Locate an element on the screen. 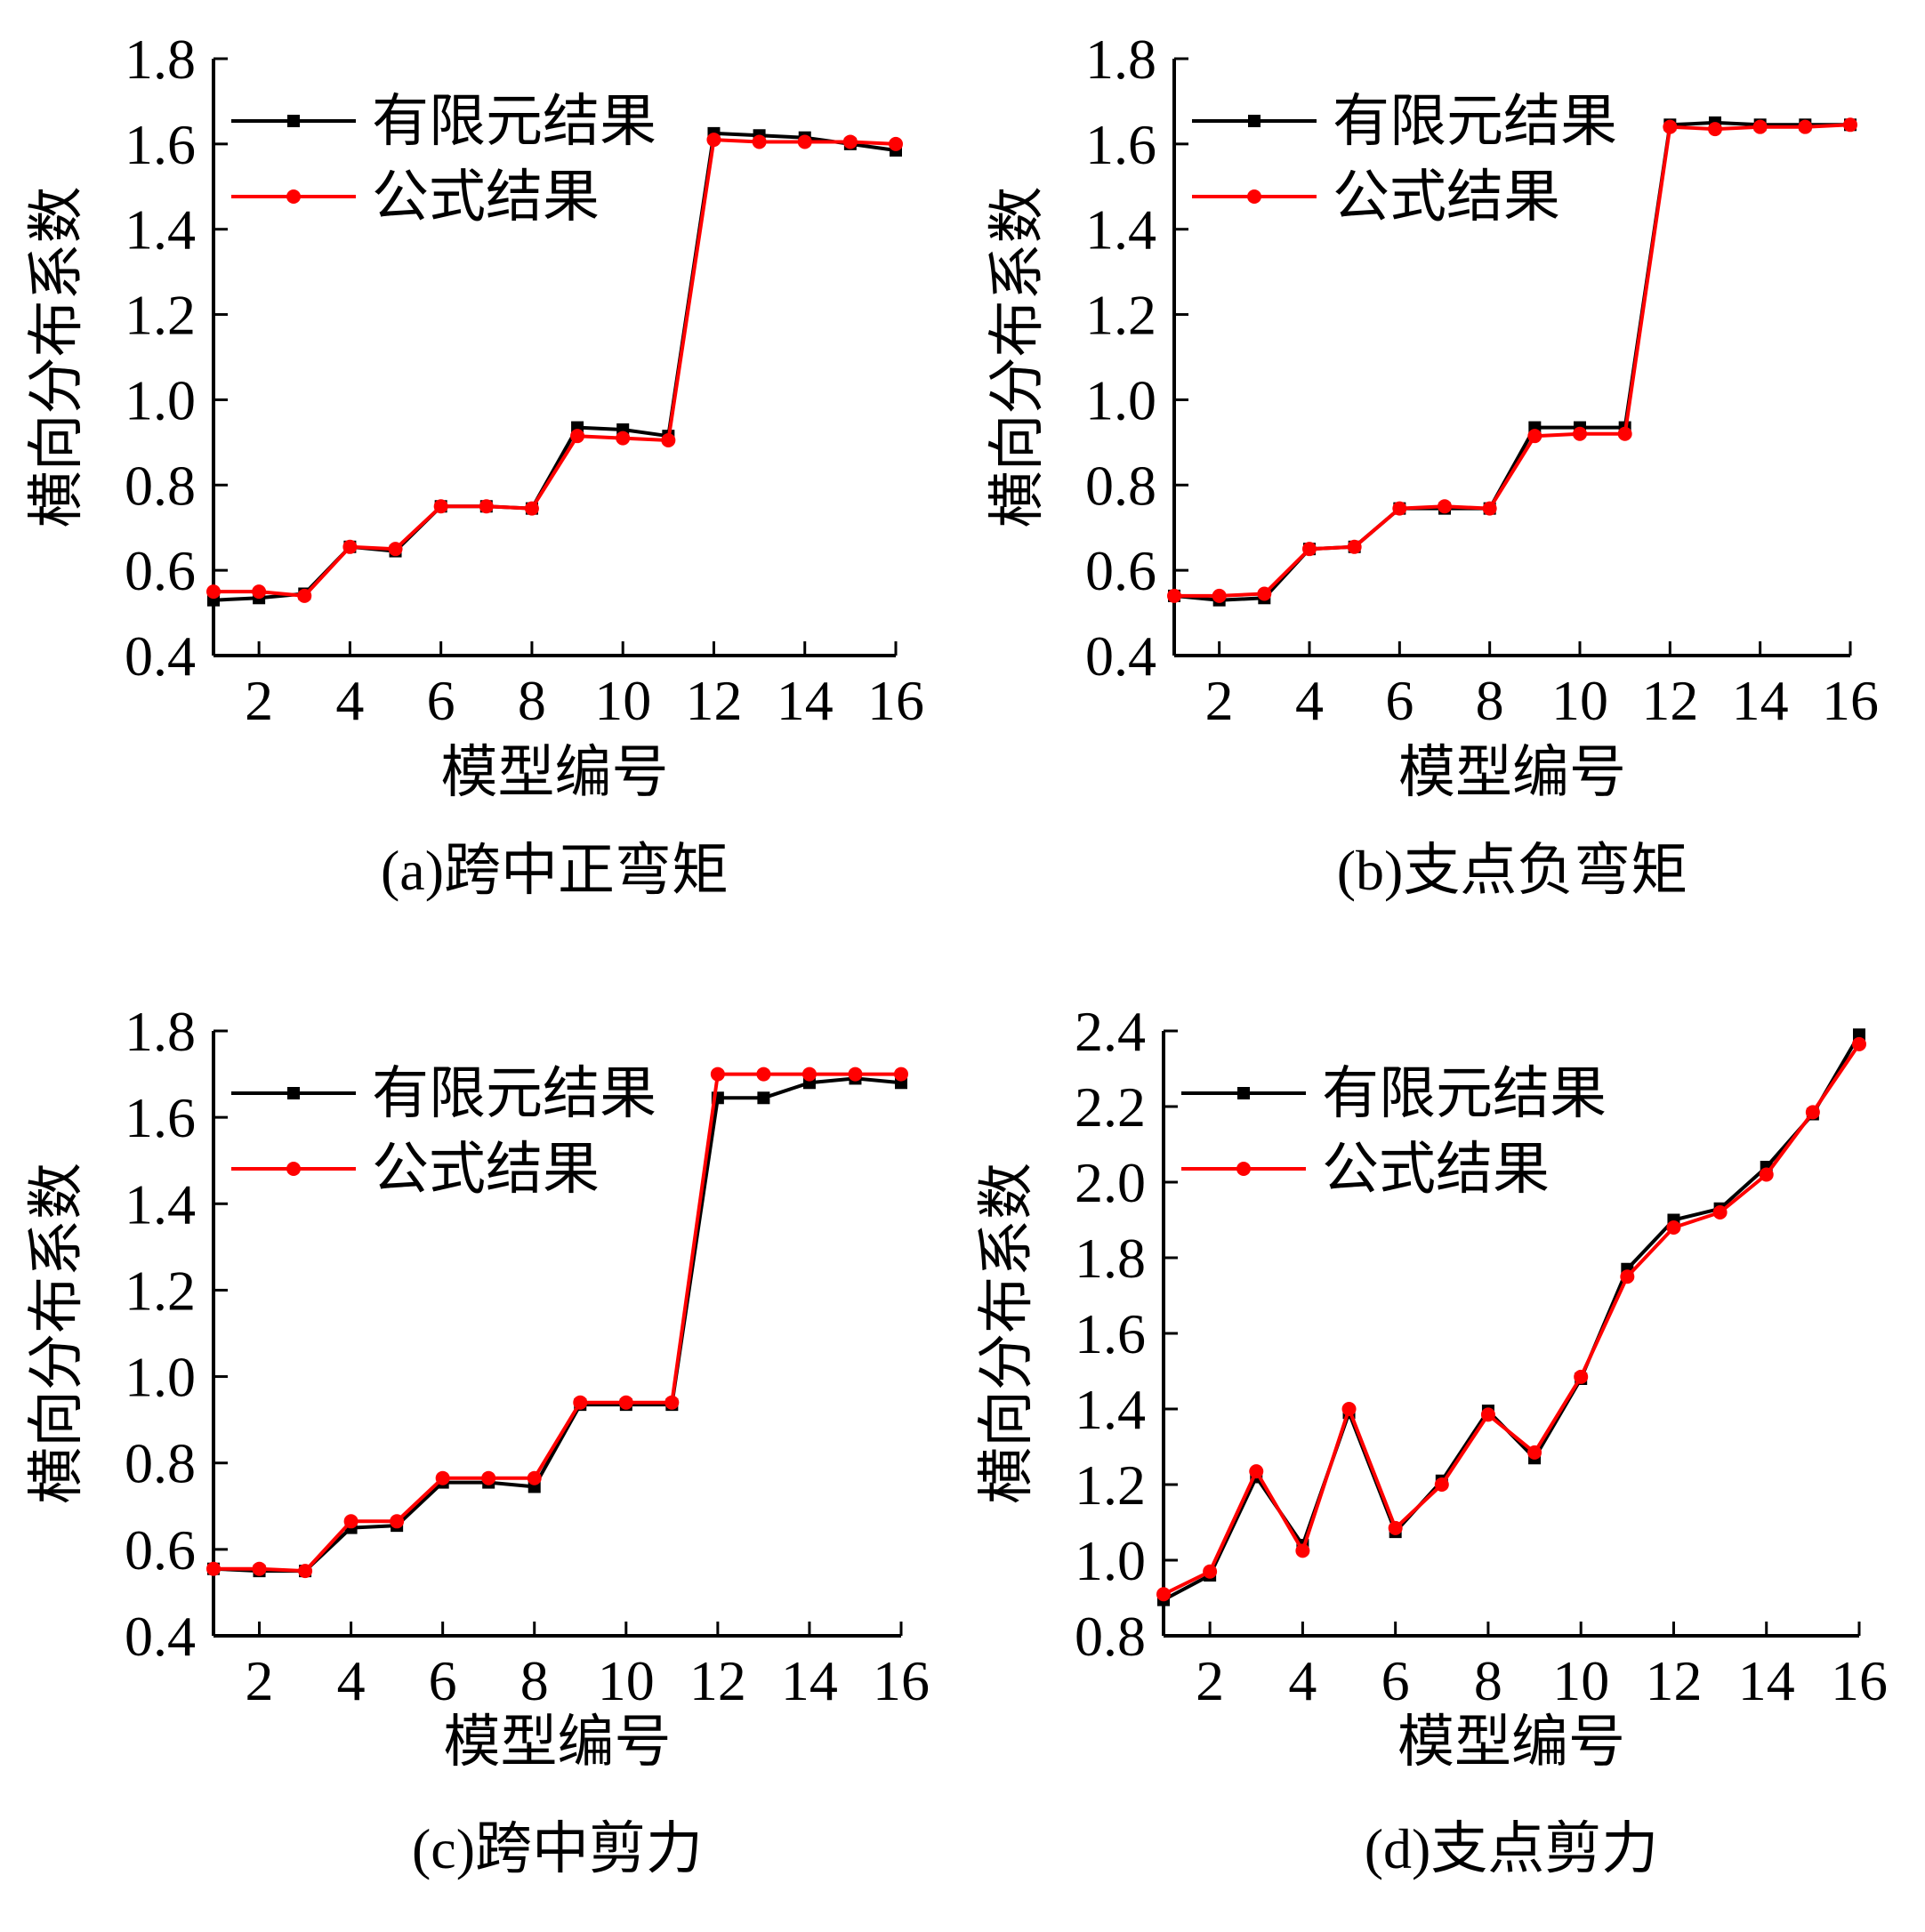 The width and height of the screenshot is (1925, 1932). y-tick-label: 2.2 is located at coordinates (1110, 1107).